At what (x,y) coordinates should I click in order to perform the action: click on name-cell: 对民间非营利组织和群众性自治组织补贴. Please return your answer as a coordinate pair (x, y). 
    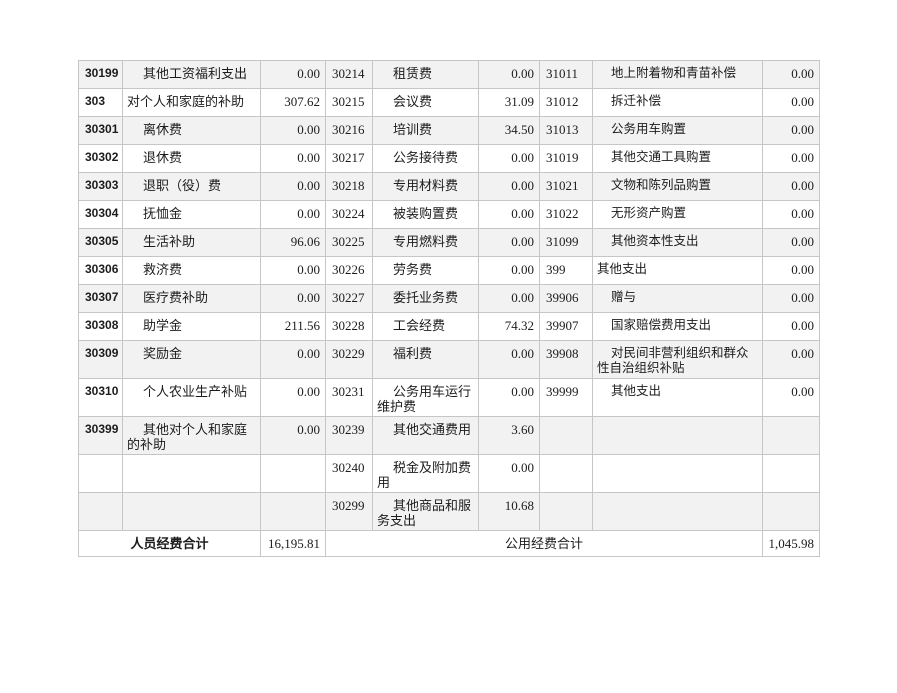
    Looking at the image, I should click on (677, 359).